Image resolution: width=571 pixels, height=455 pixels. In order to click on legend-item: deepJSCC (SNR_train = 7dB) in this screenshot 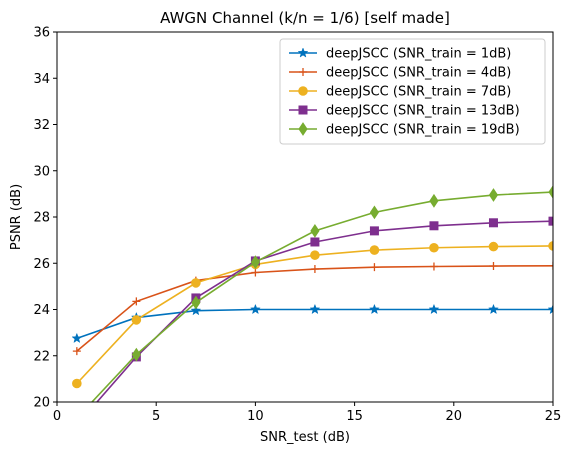, I will do `click(400, 92)`.